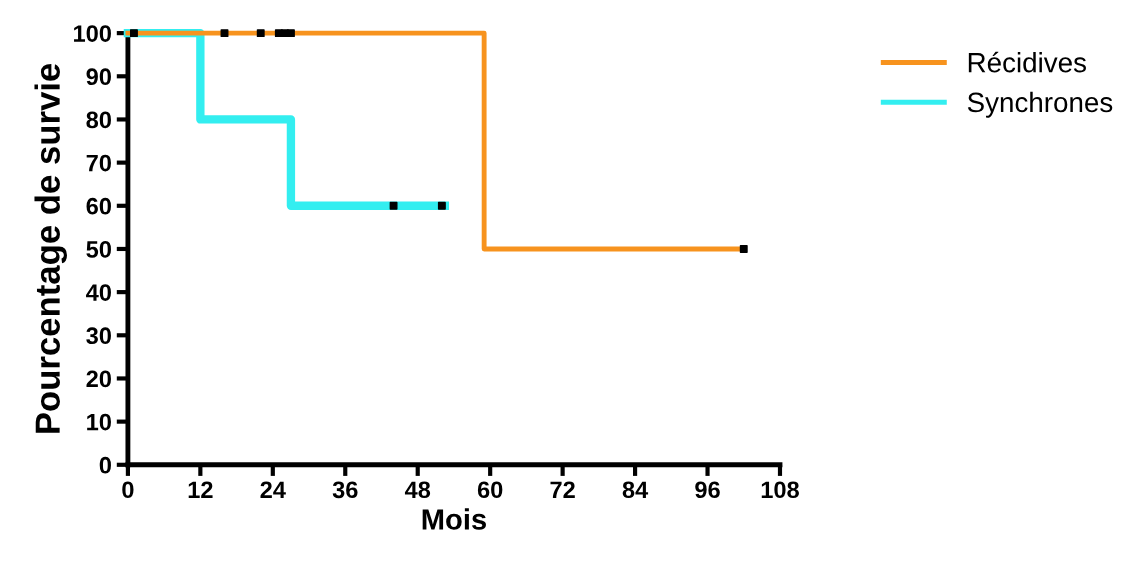 The image size is (1142, 571). I want to click on legend-label: Synchrones, so click(1040, 104).